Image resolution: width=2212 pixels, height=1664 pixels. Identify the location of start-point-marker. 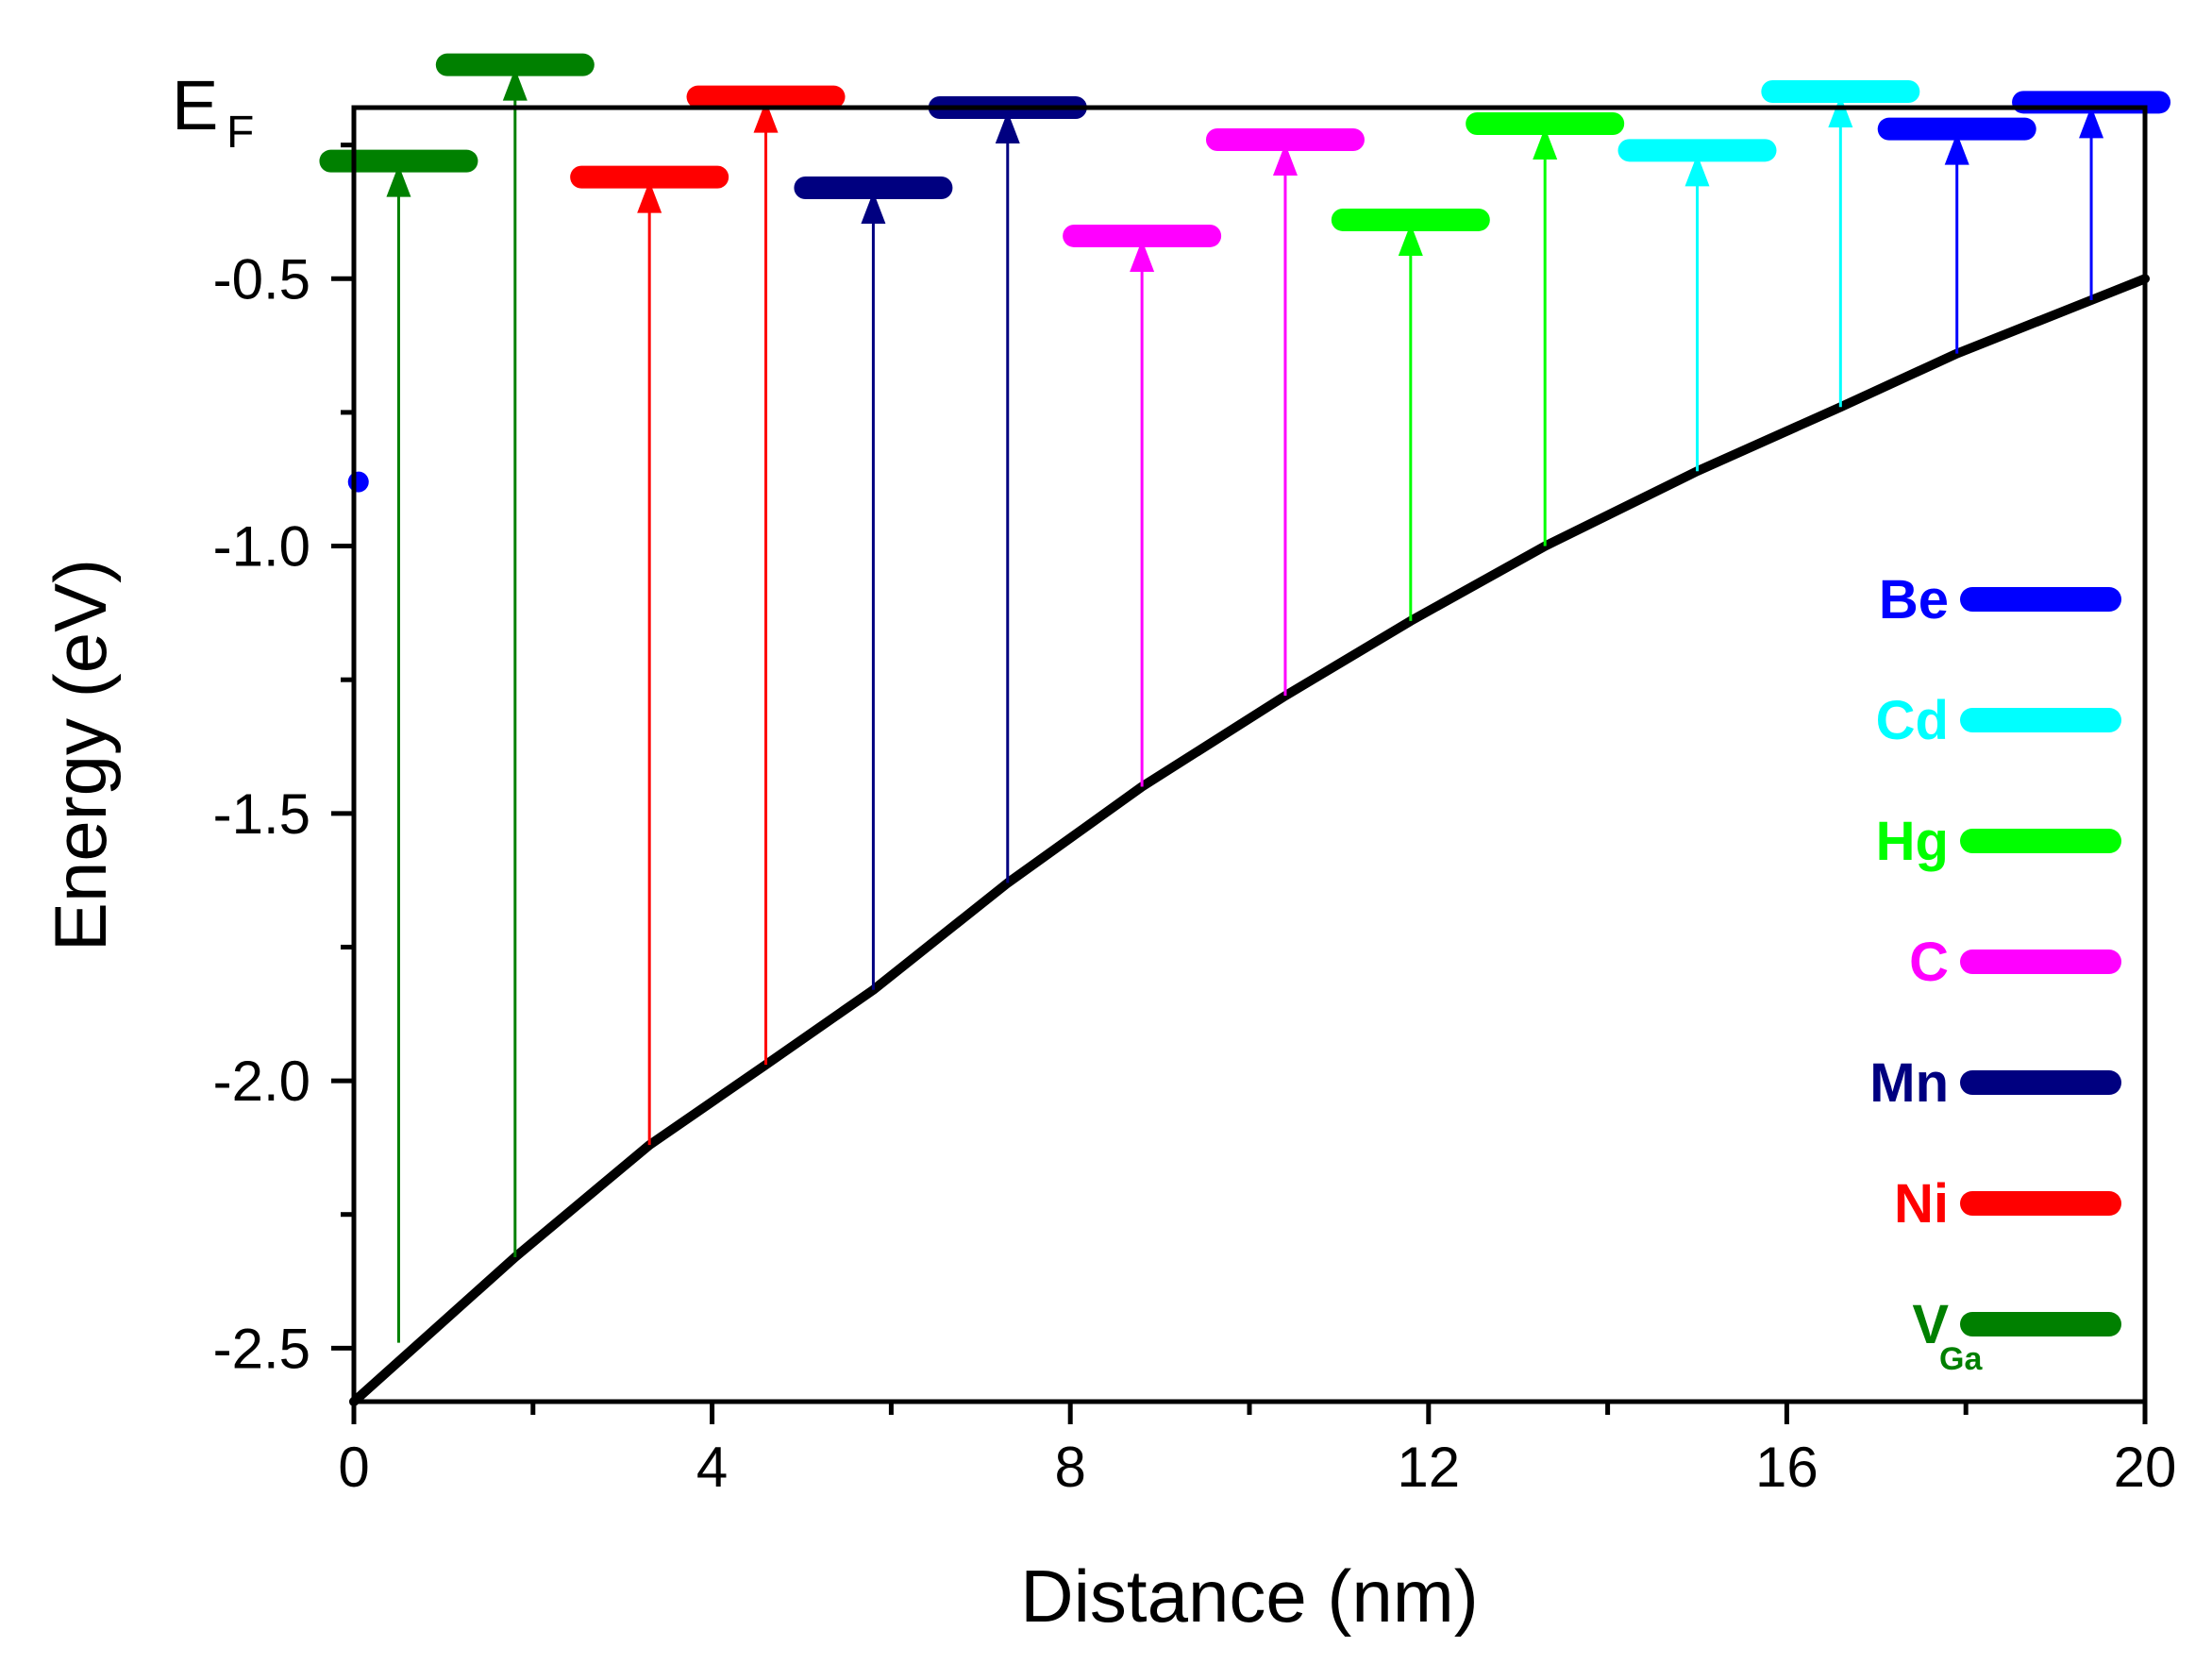
(358, 482).